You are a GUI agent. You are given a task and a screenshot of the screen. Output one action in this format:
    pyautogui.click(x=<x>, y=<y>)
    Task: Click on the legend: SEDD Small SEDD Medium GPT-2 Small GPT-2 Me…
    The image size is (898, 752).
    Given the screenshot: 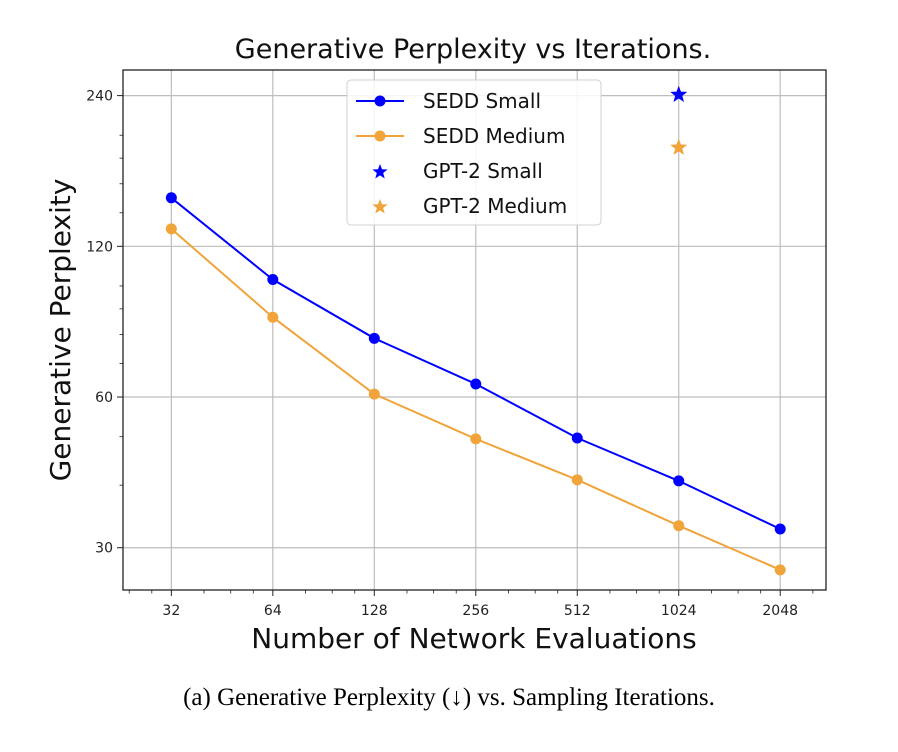 What is the action you would take?
    pyautogui.click(x=474, y=152)
    